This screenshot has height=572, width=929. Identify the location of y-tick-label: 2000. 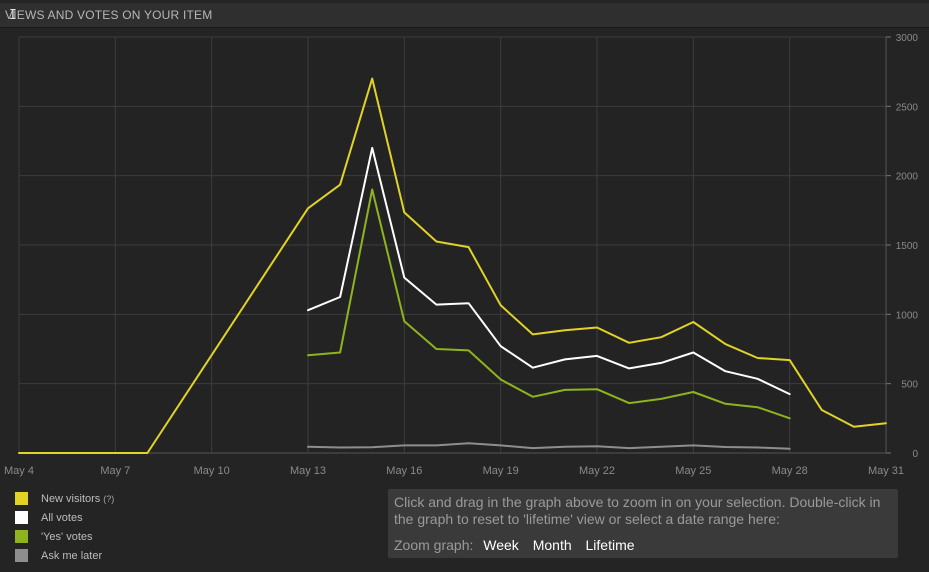
(907, 177).